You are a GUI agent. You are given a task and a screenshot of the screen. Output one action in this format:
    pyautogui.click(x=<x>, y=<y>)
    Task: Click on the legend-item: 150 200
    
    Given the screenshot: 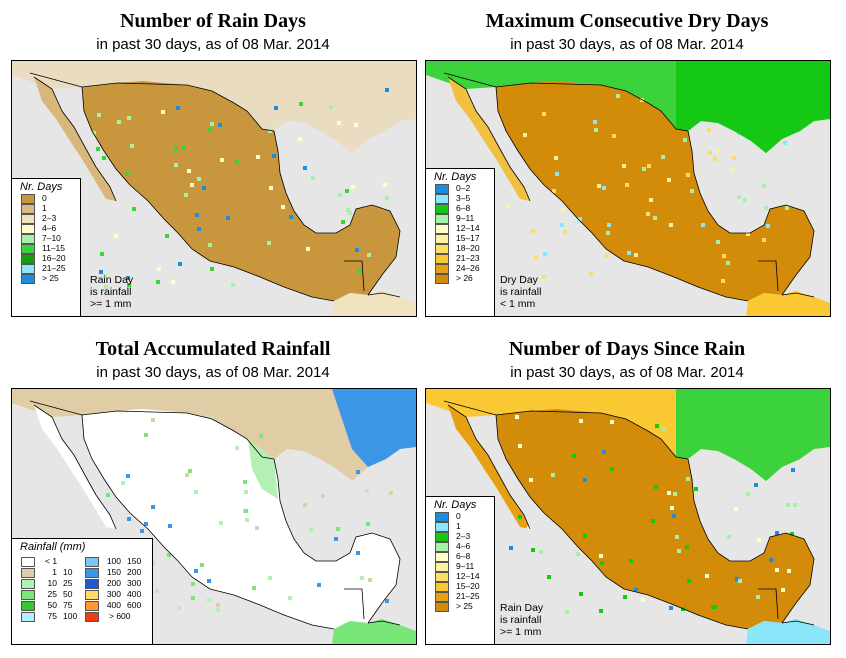 What is the action you would take?
    pyautogui.click(x=116, y=573)
    